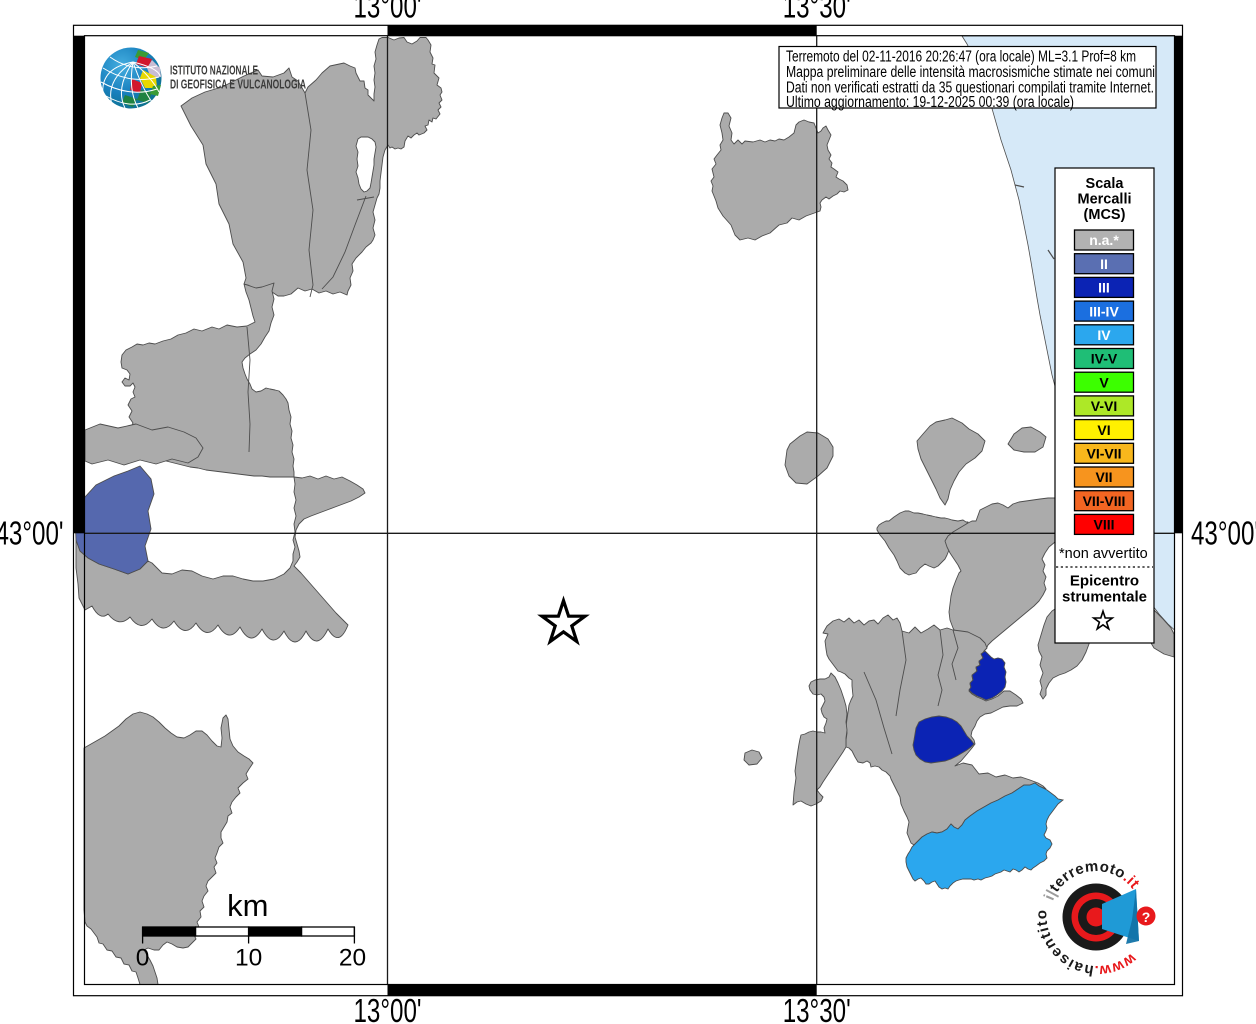  I want to click on svg-text: 10, so click(248, 958).